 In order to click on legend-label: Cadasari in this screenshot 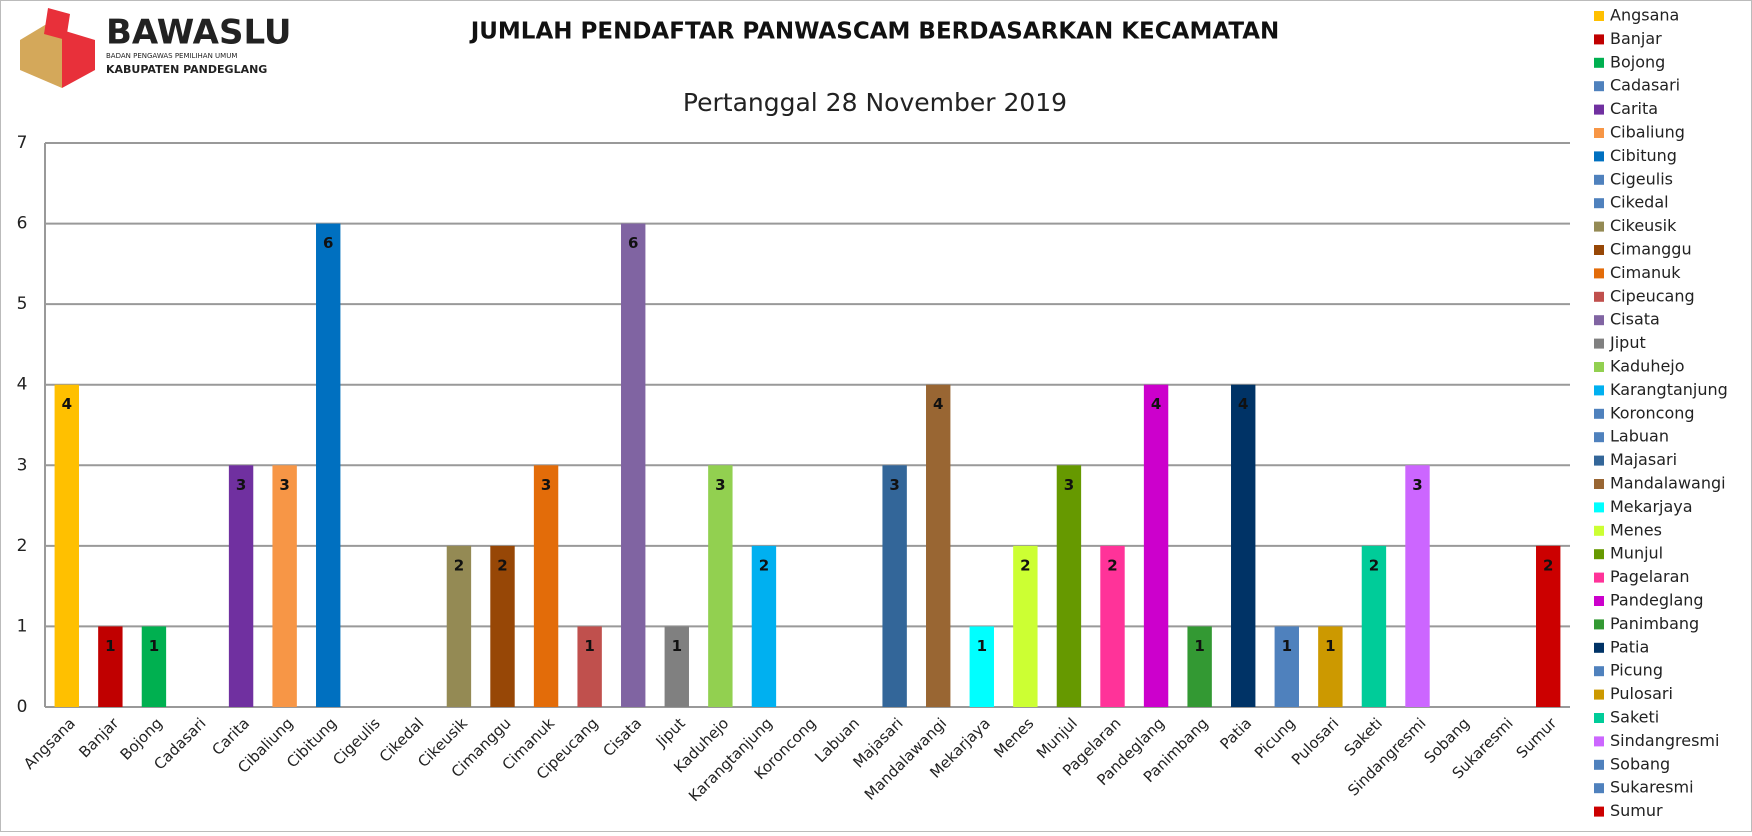, I will do `click(1645, 85)`.